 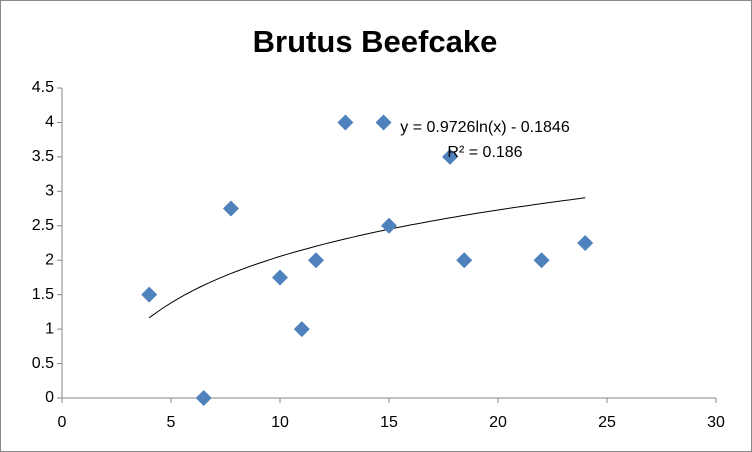 I want to click on x-tick-label: 5, so click(x=171, y=422).